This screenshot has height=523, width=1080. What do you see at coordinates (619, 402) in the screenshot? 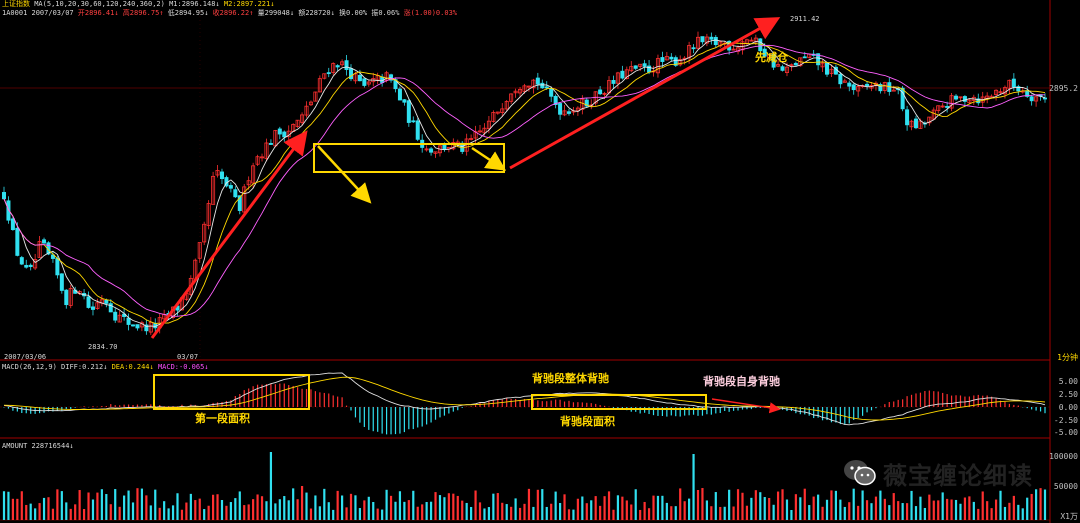
I see `divergence-area-box` at bounding box center [619, 402].